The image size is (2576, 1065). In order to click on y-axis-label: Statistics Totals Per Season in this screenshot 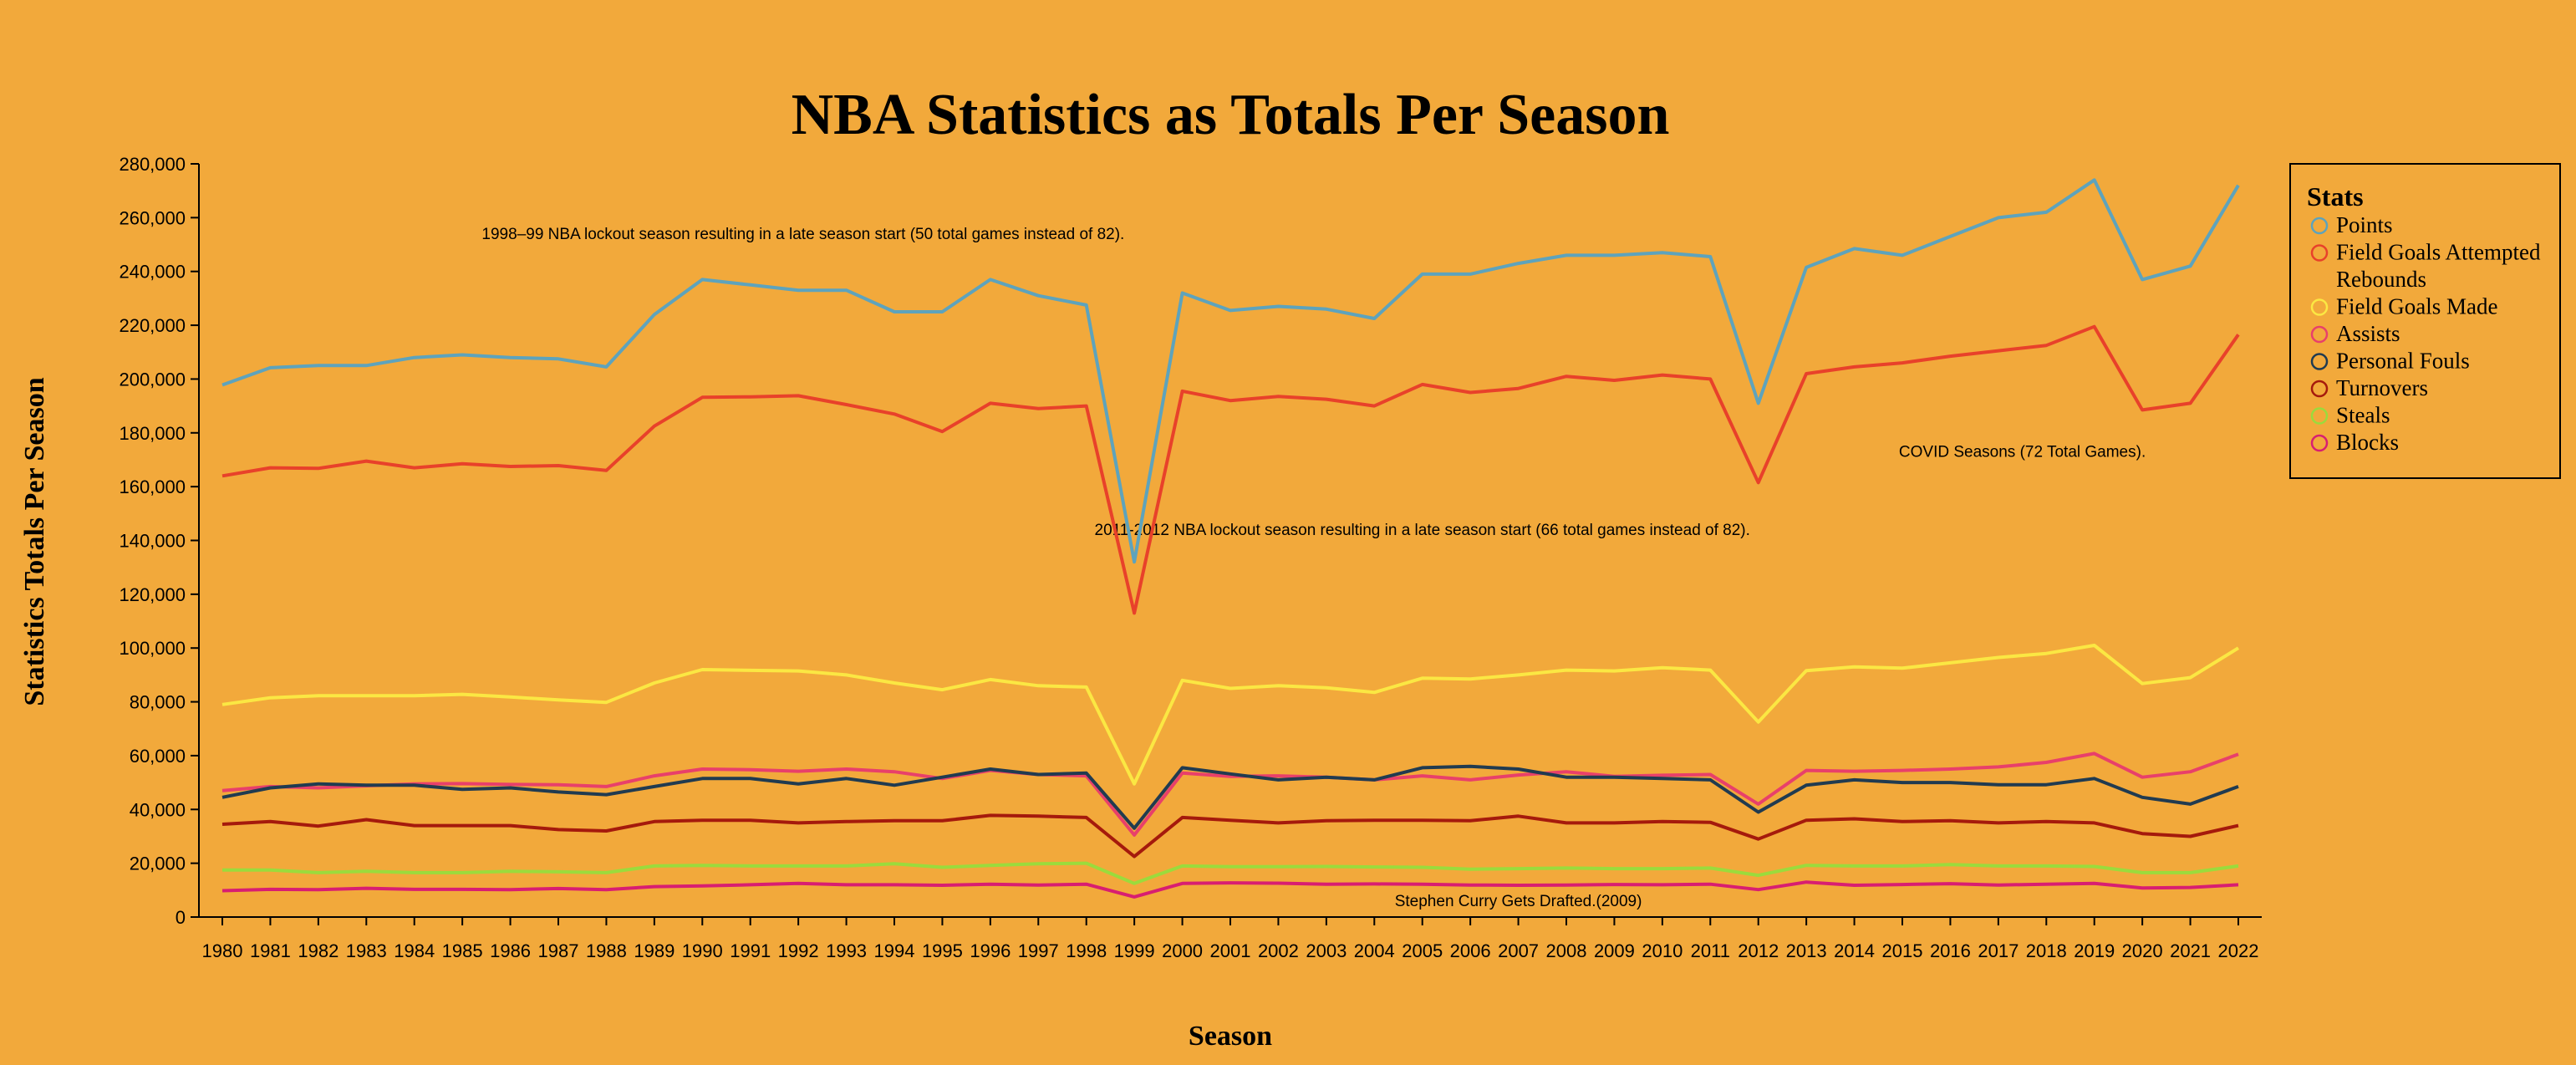, I will do `click(34, 541)`.